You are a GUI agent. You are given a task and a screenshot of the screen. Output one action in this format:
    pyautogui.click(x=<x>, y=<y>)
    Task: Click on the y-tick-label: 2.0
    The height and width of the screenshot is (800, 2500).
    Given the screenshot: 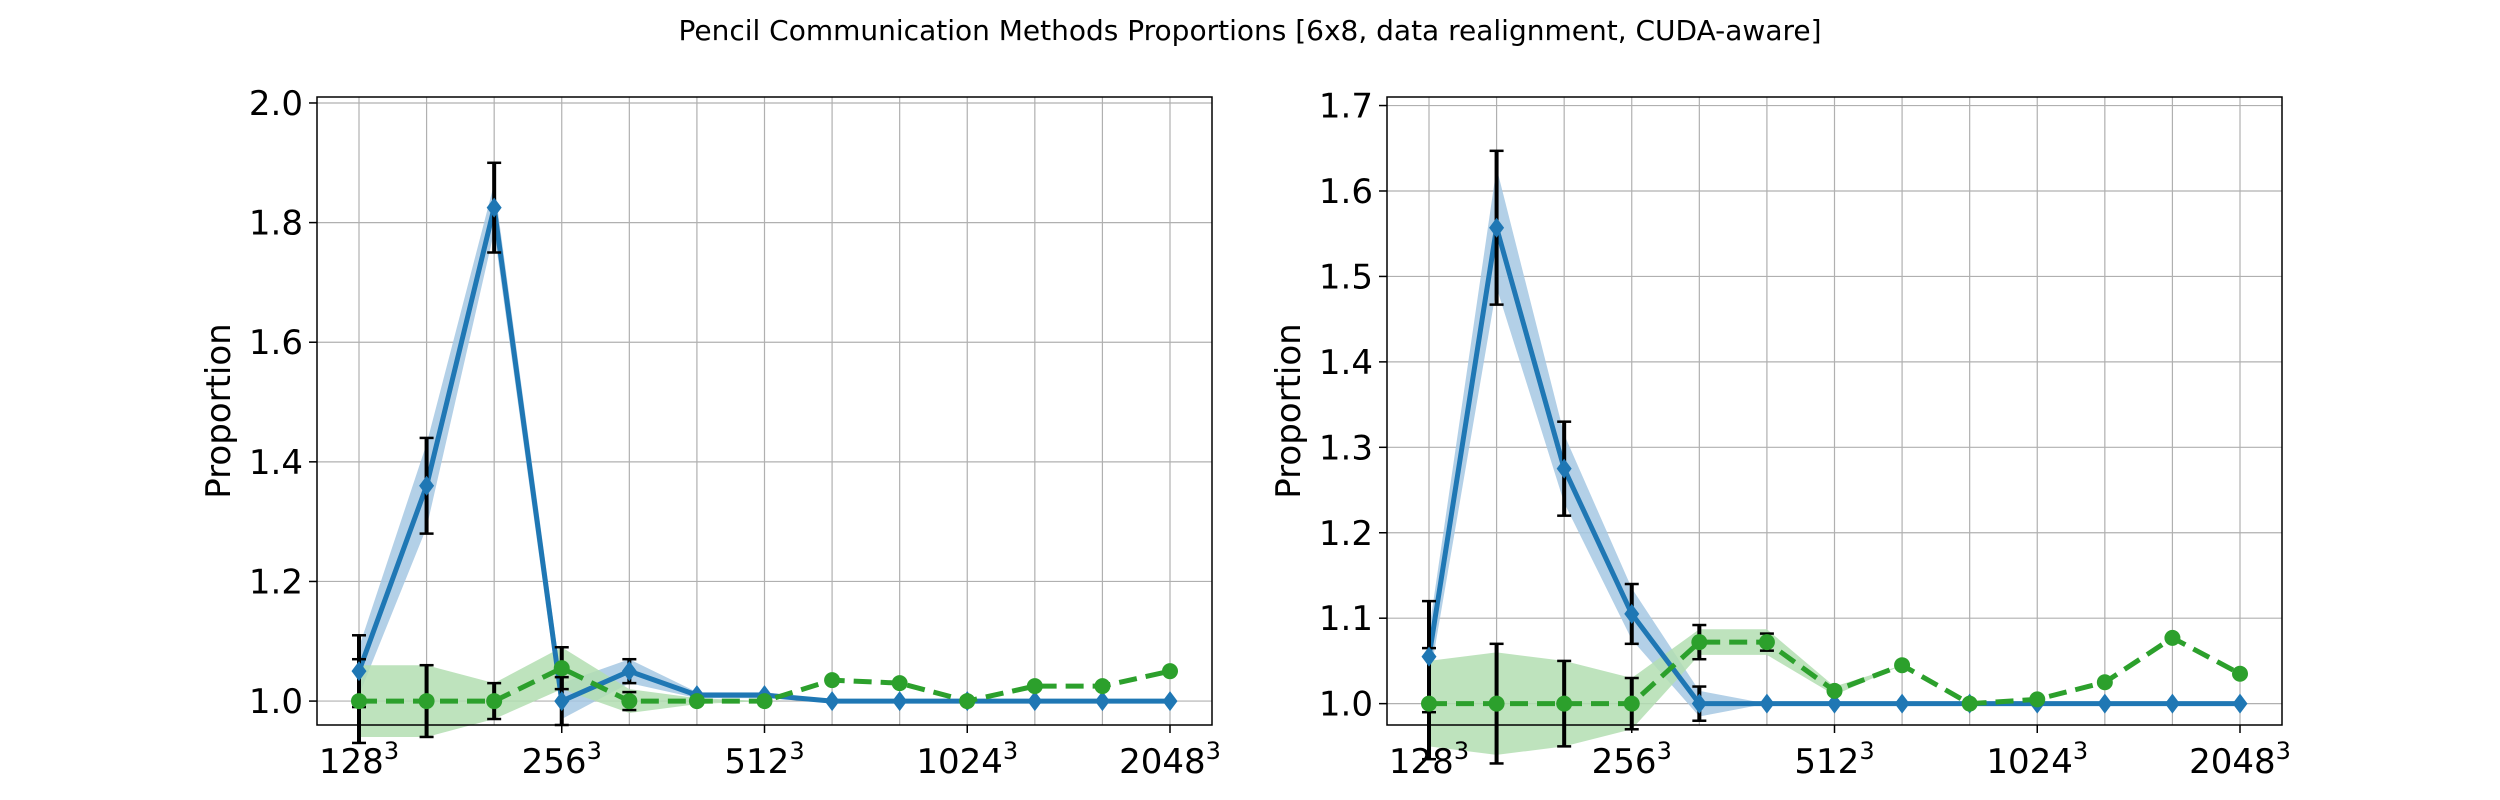 What is the action you would take?
    pyautogui.click(x=276, y=104)
    